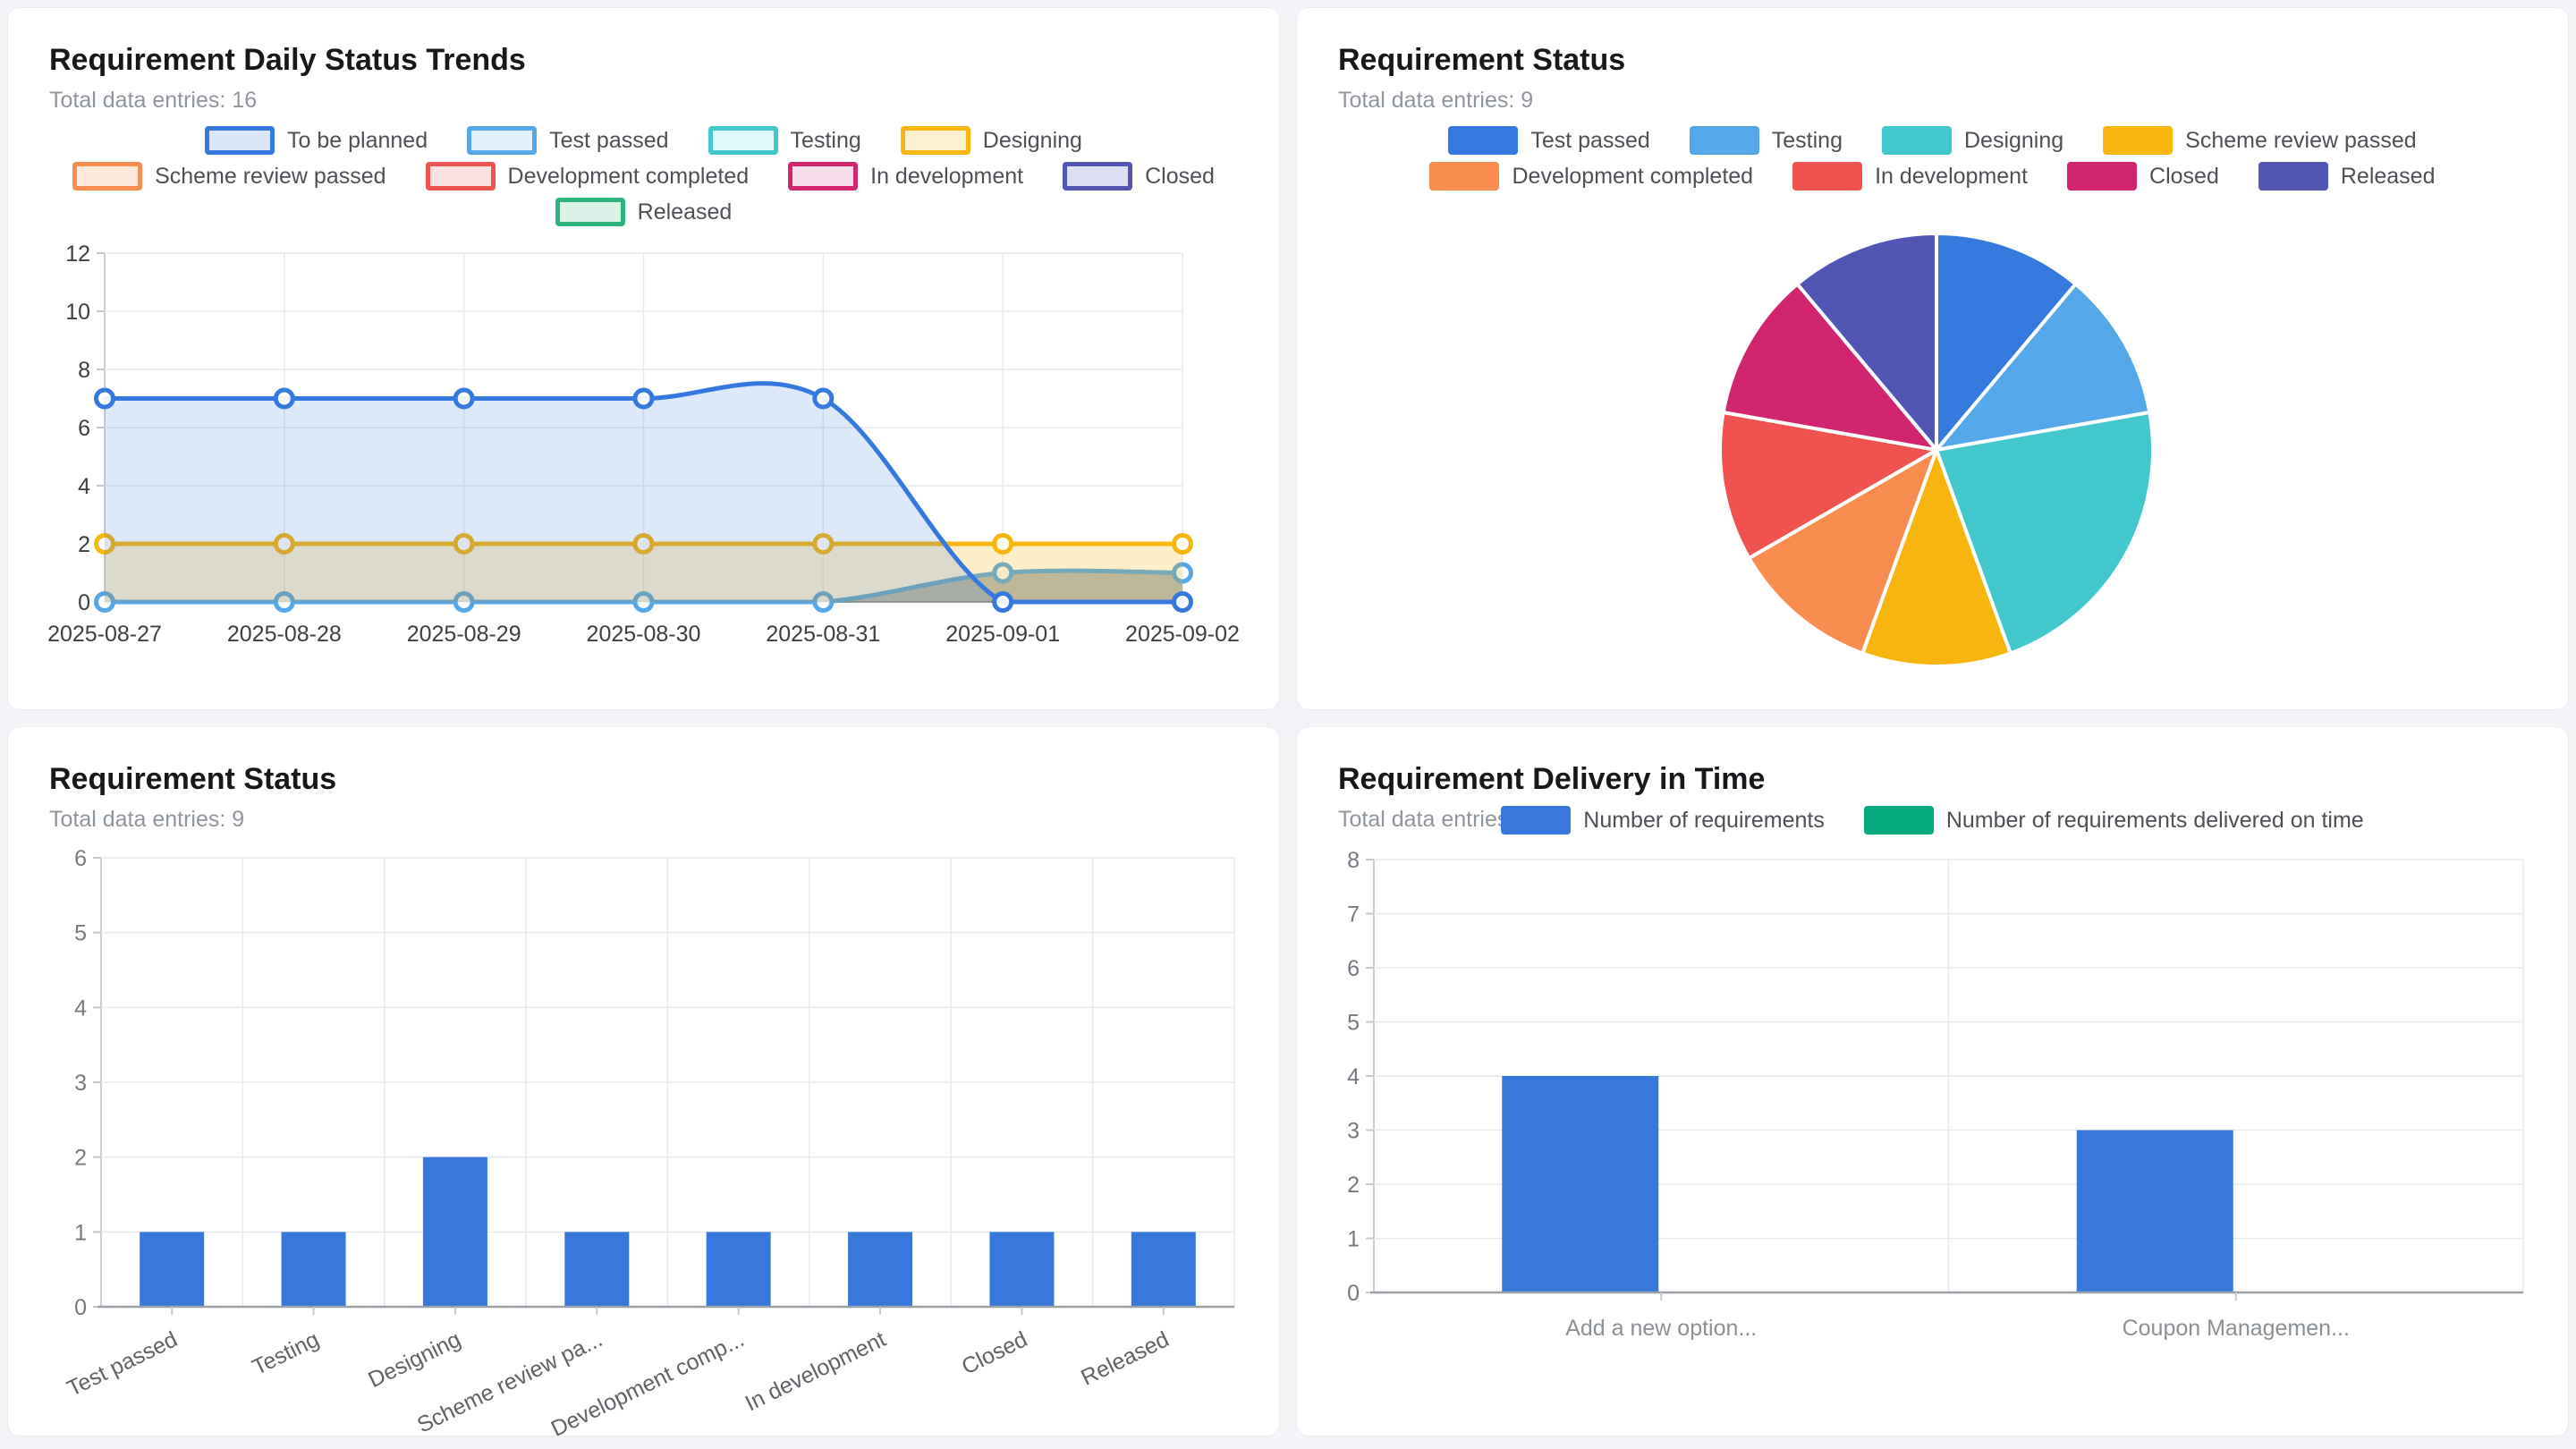  What do you see at coordinates (1436, 819) in the screenshot?
I see `delivery-subtitle: Total data entries: 7` at bounding box center [1436, 819].